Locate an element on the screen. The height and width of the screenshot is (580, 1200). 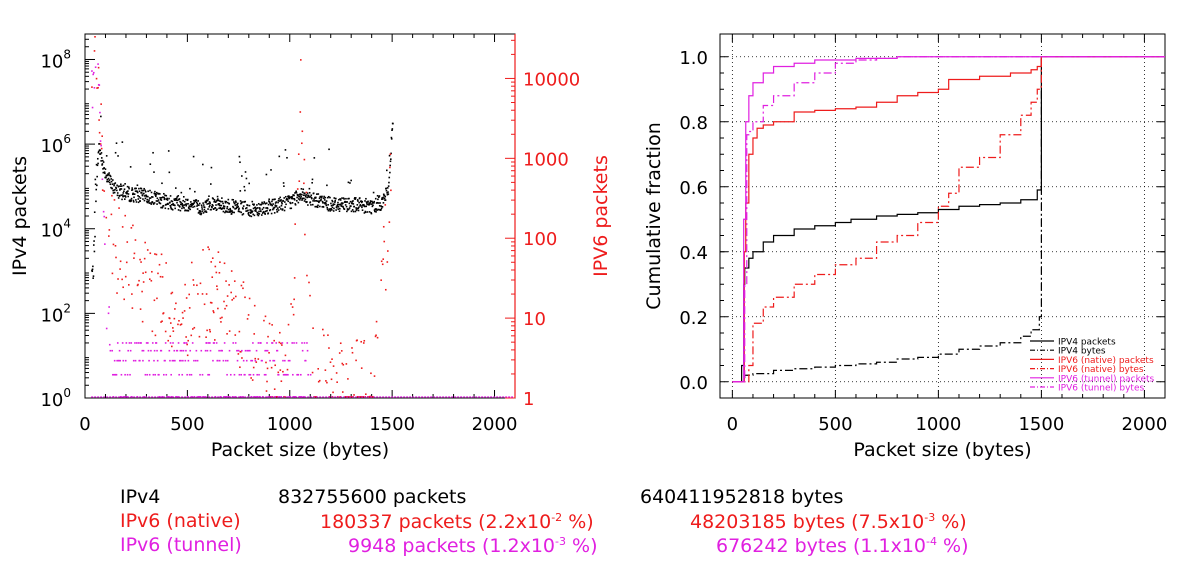
left-y-tick-label: 108 is located at coordinates (55, 59).